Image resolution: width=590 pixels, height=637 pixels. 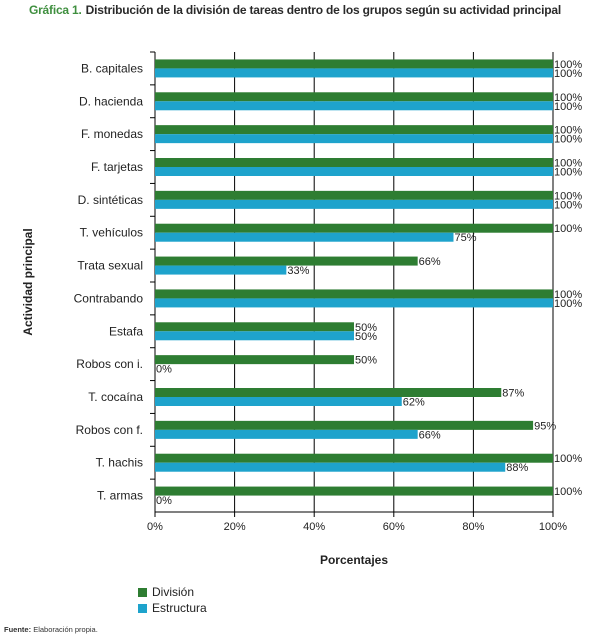 What do you see at coordinates (109, 430) in the screenshot?
I see `y-tick-label: Robos con f.` at bounding box center [109, 430].